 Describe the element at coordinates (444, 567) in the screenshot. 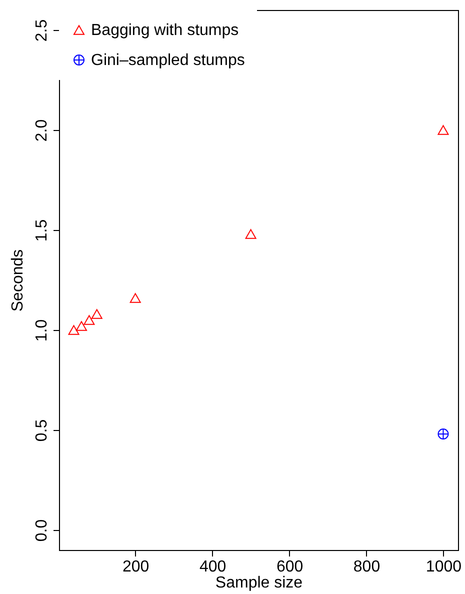

I see `x-tick-label: 1000` at that location.